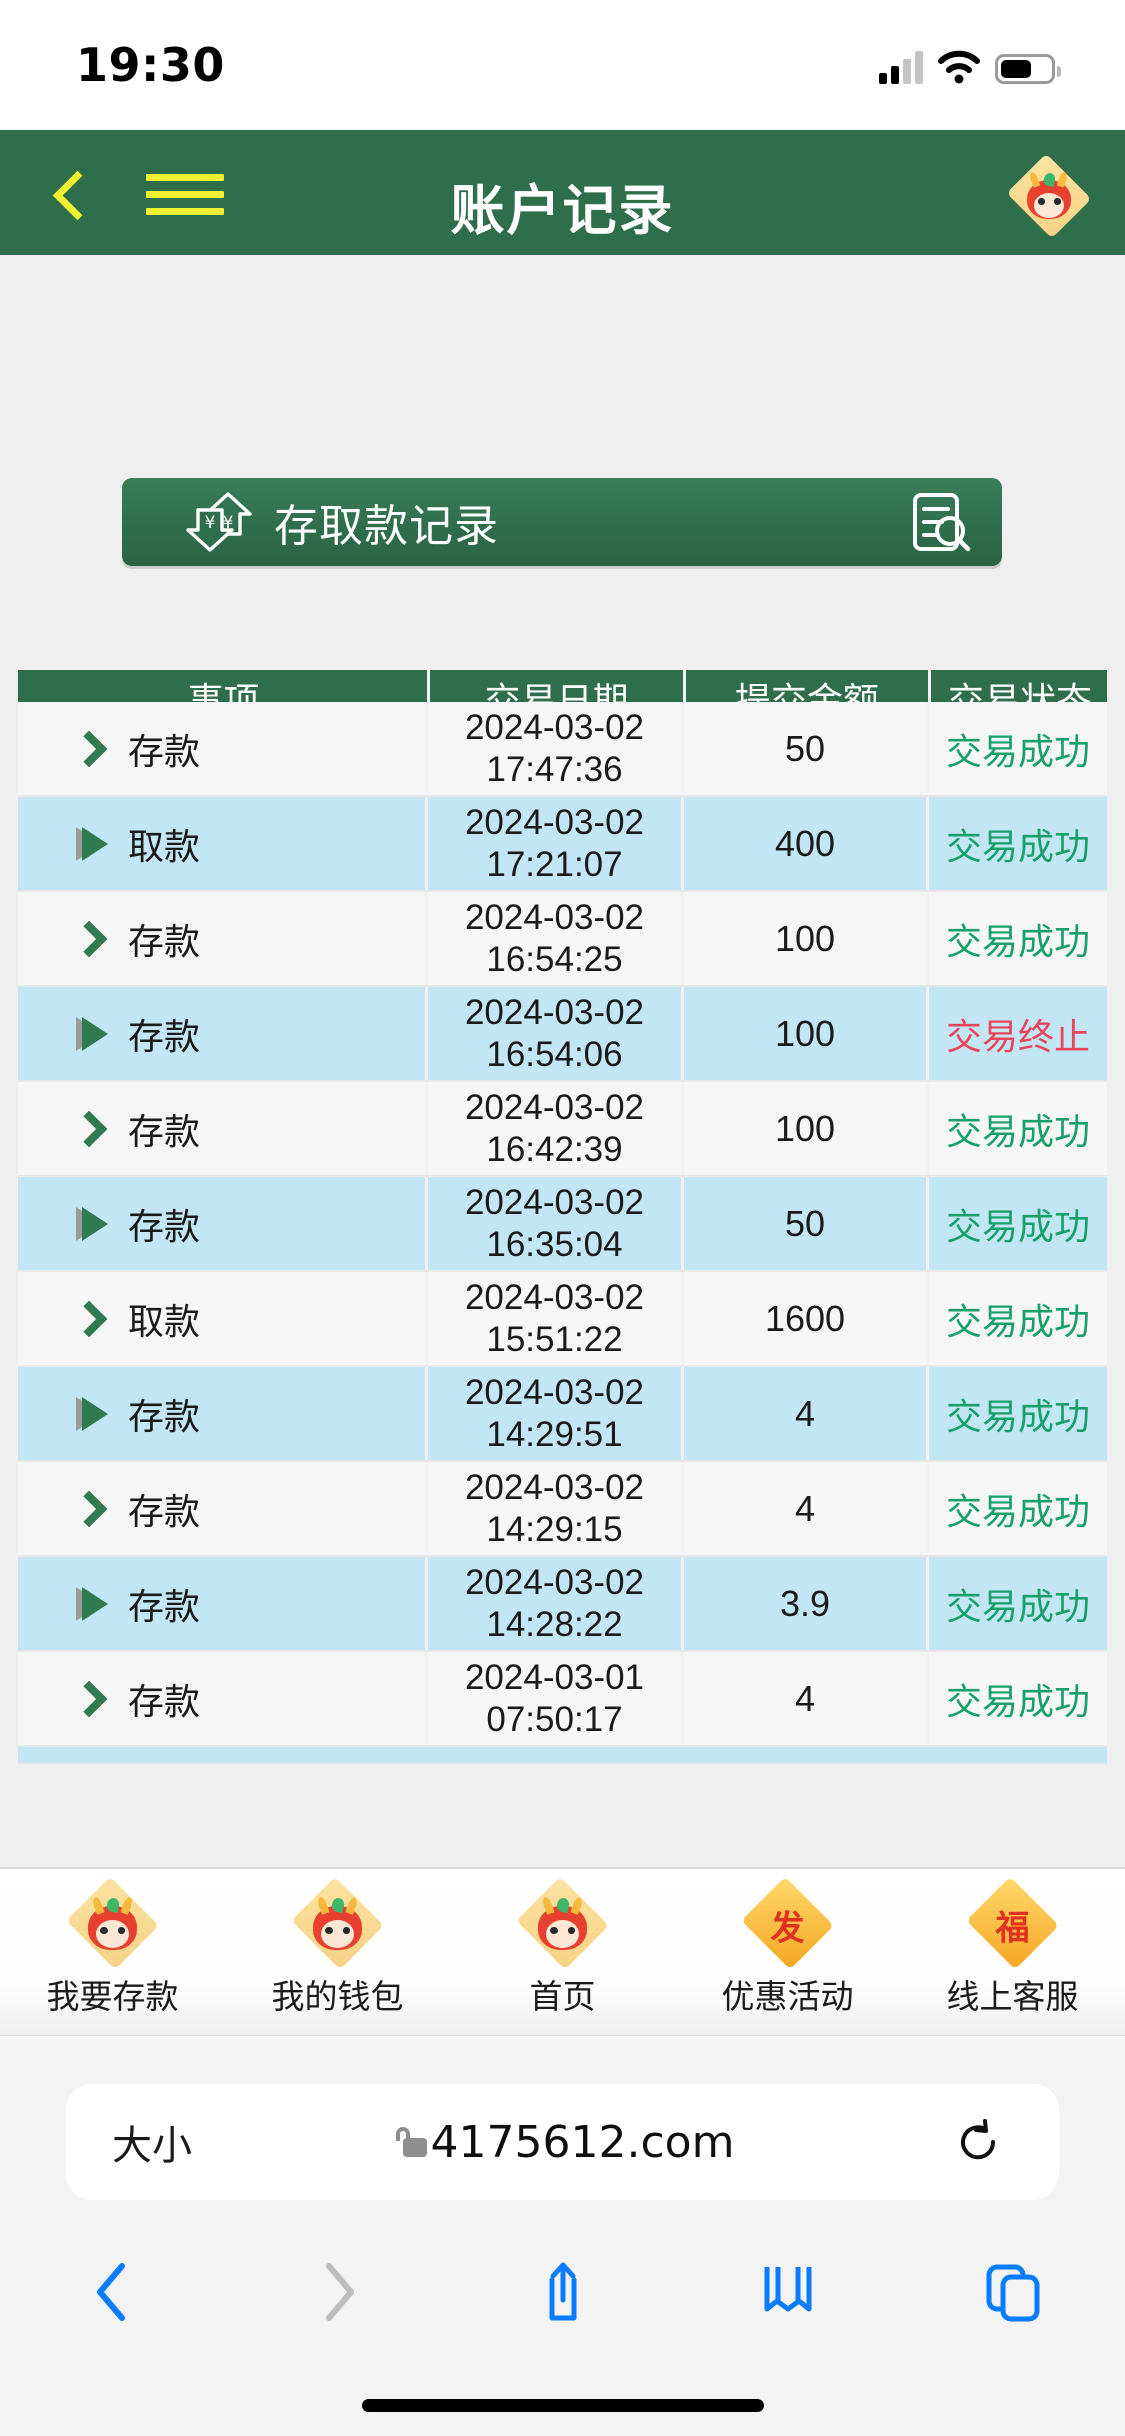  What do you see at coordinates (164, 1321) in the screenshot?
I see `cell-item-label: 取款` at bounding box center [164, 1321].